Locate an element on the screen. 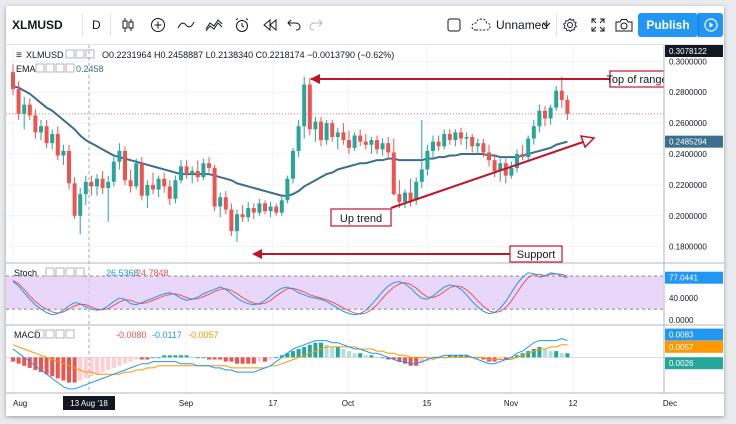  top-of-range-arrowhead is located at coordinates (315, 79).